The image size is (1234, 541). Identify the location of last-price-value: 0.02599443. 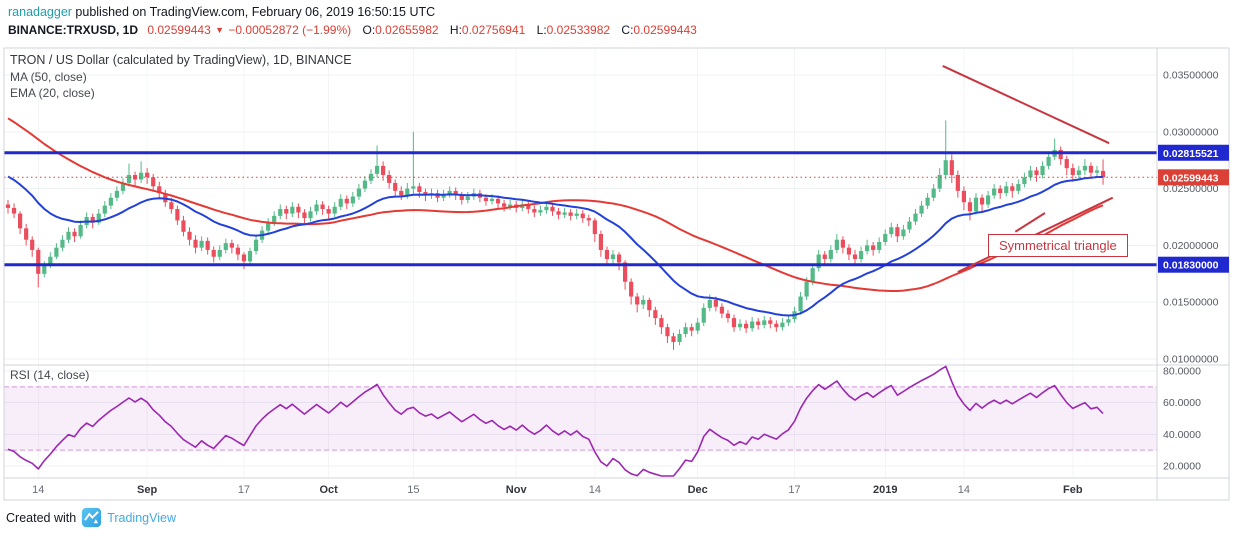
(179, 30).